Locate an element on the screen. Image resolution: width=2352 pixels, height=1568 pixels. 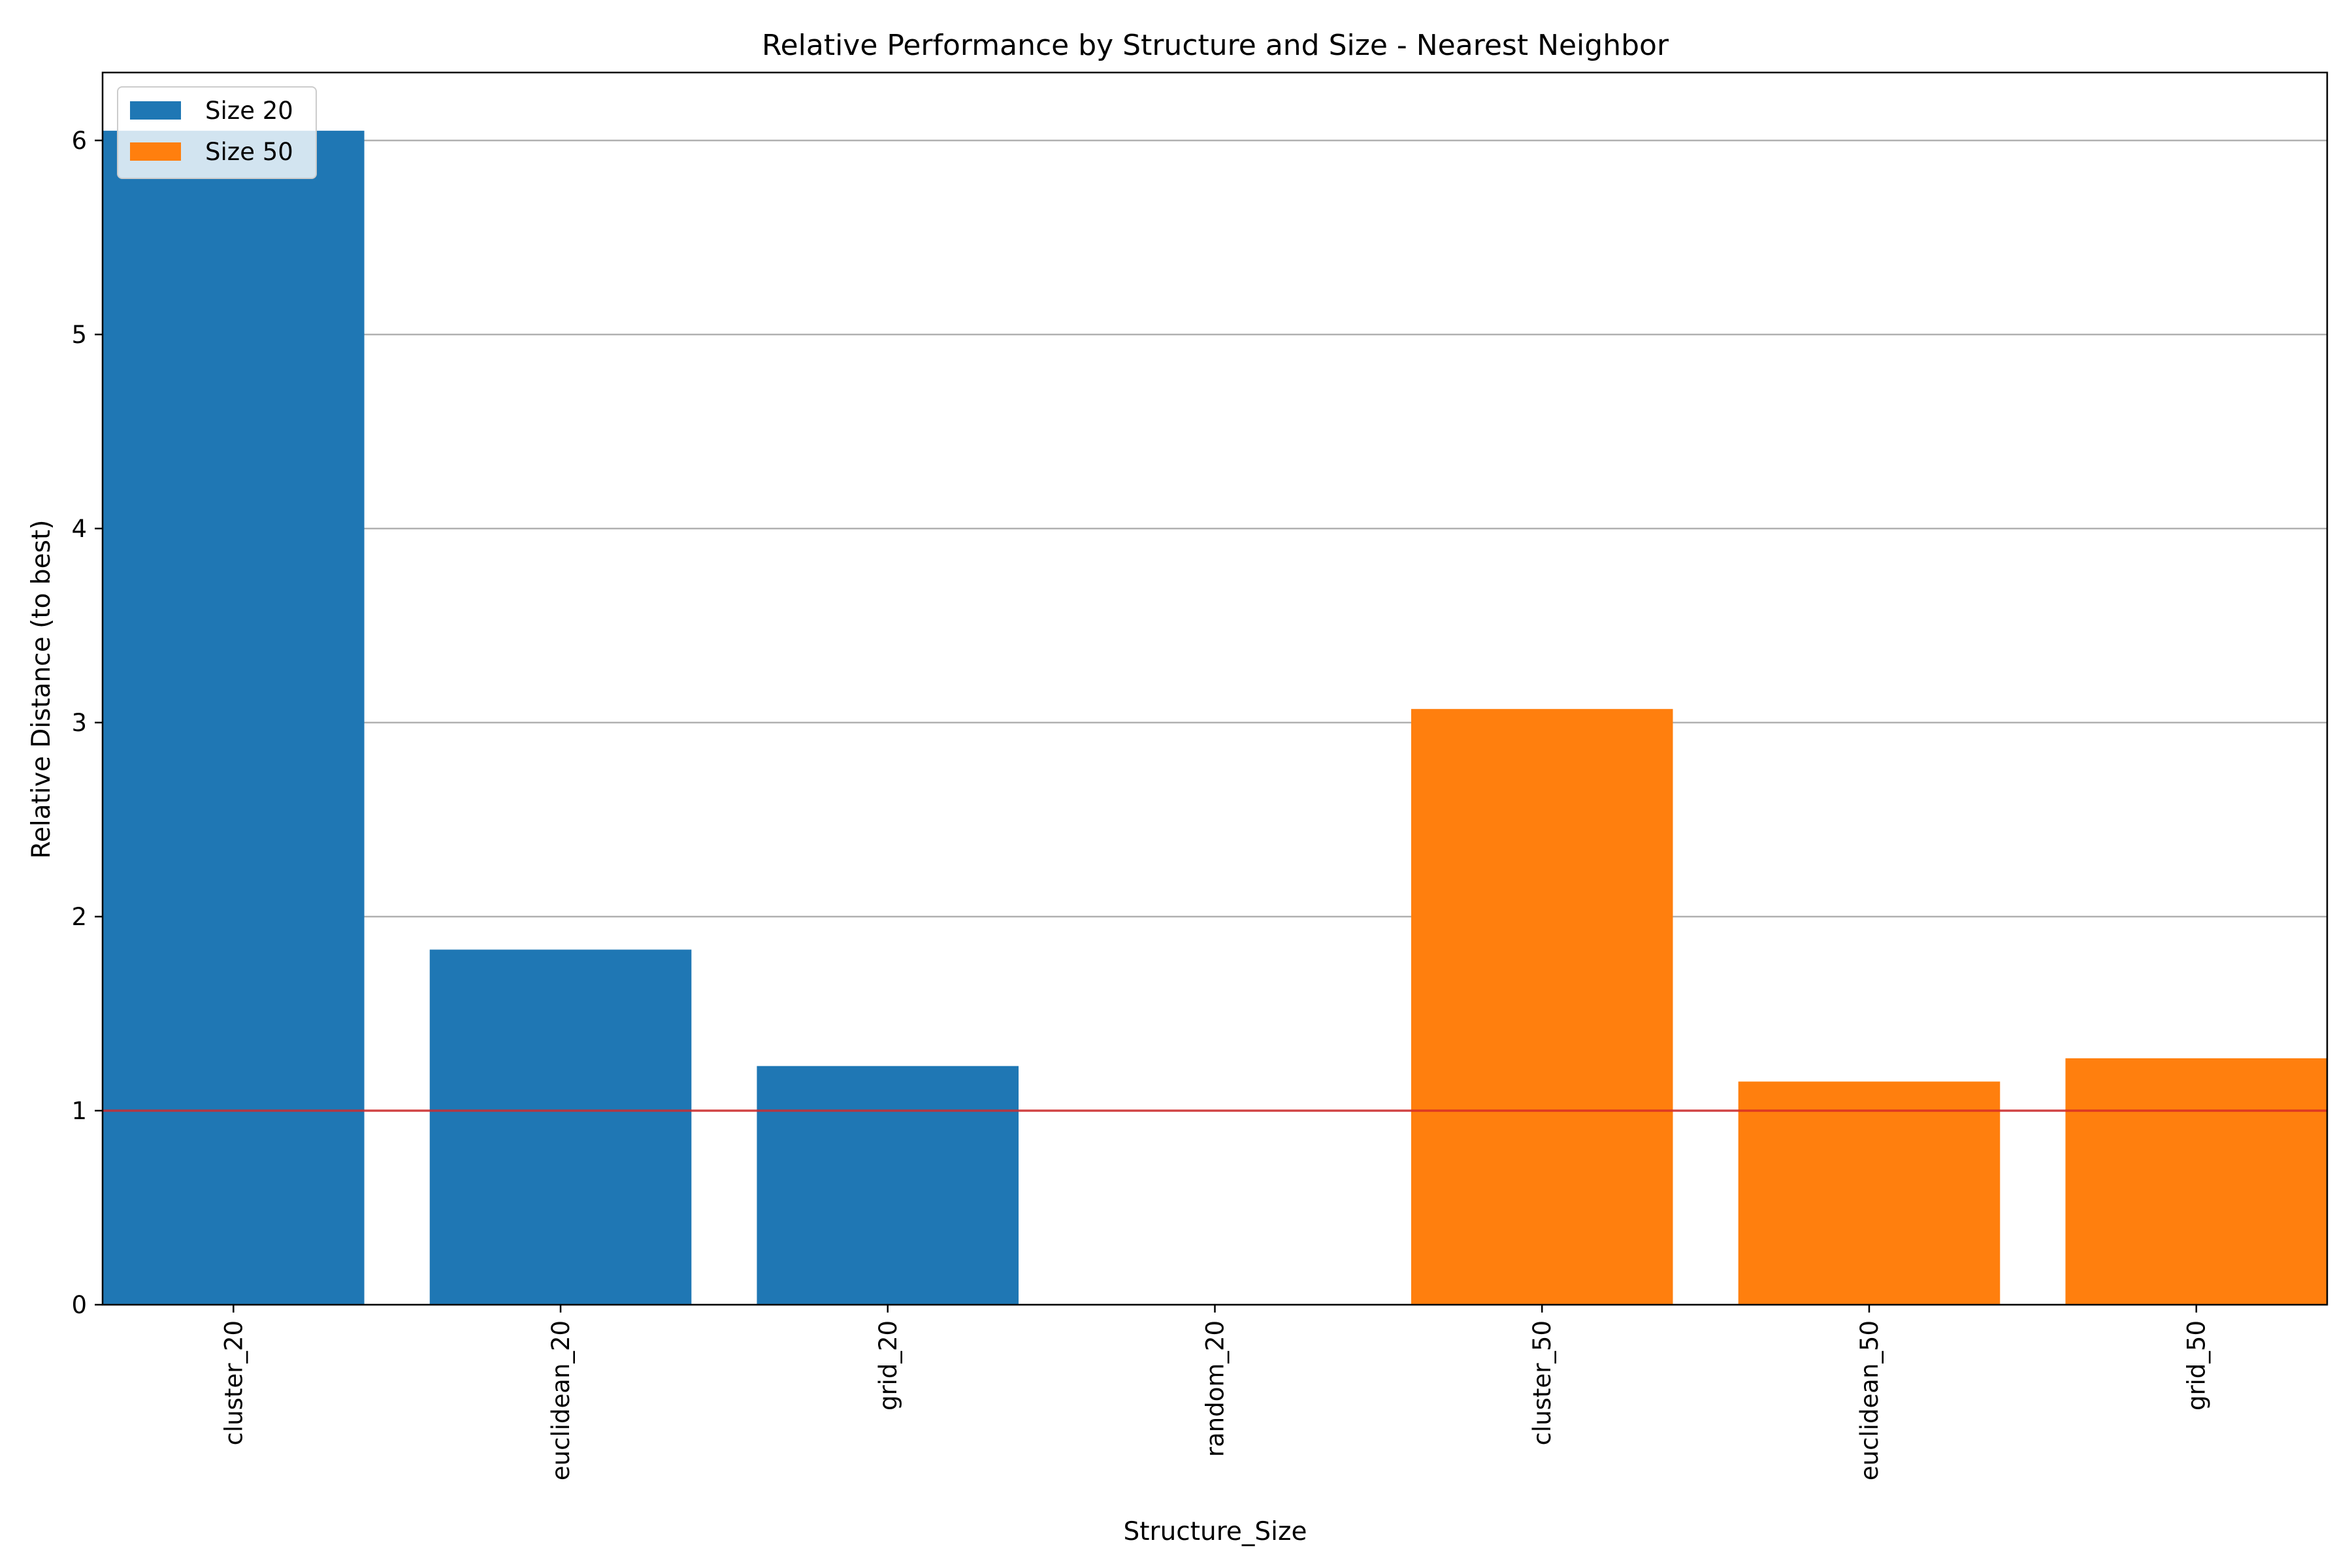
x-tick-label: grid_20 is located at coordinates (888, 1365).